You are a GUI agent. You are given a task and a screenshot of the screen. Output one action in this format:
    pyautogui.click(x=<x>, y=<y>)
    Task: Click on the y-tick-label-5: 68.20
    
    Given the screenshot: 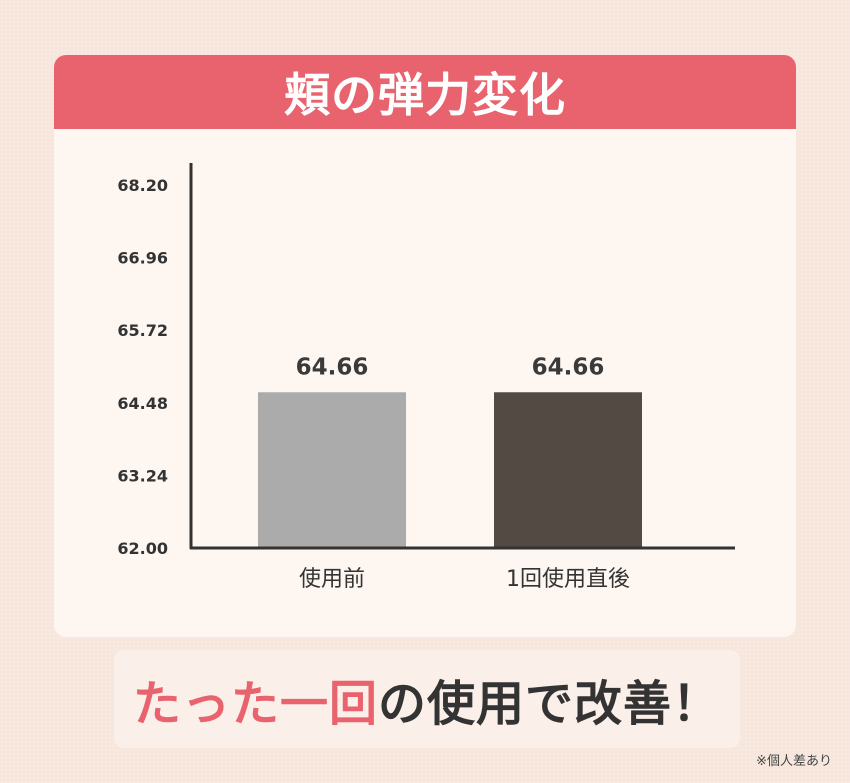 What is the action you would take?
    pyautogui.click(x=142, y=185)
    